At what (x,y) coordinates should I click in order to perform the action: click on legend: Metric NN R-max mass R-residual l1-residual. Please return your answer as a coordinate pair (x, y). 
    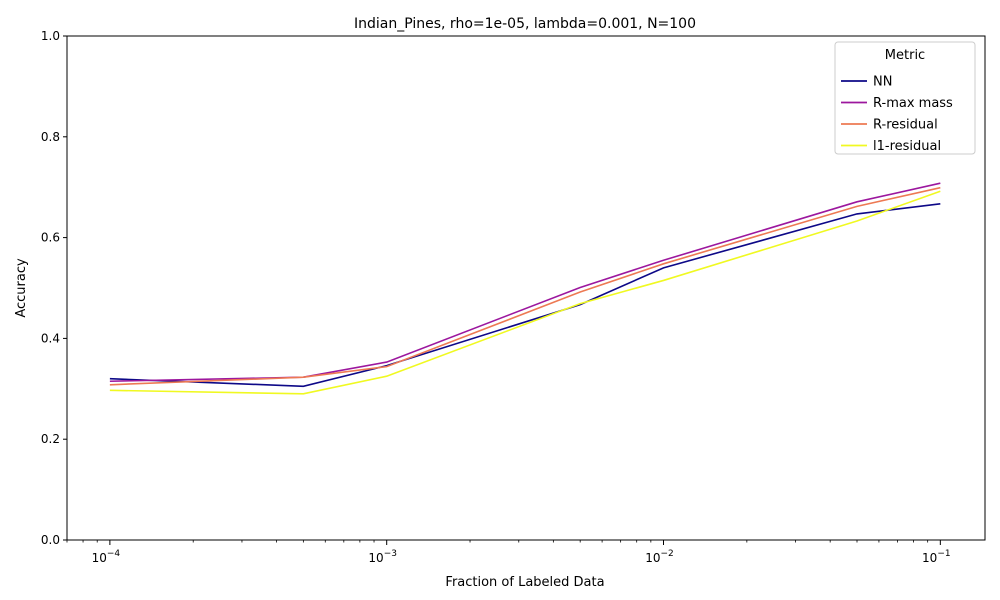
    Looking at the image, I should click on (905, 98).